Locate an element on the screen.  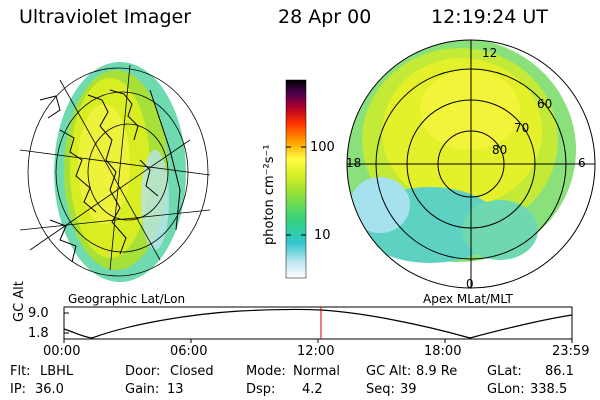
xtick-1800: 18:00 is located at coordinates (443, 351).